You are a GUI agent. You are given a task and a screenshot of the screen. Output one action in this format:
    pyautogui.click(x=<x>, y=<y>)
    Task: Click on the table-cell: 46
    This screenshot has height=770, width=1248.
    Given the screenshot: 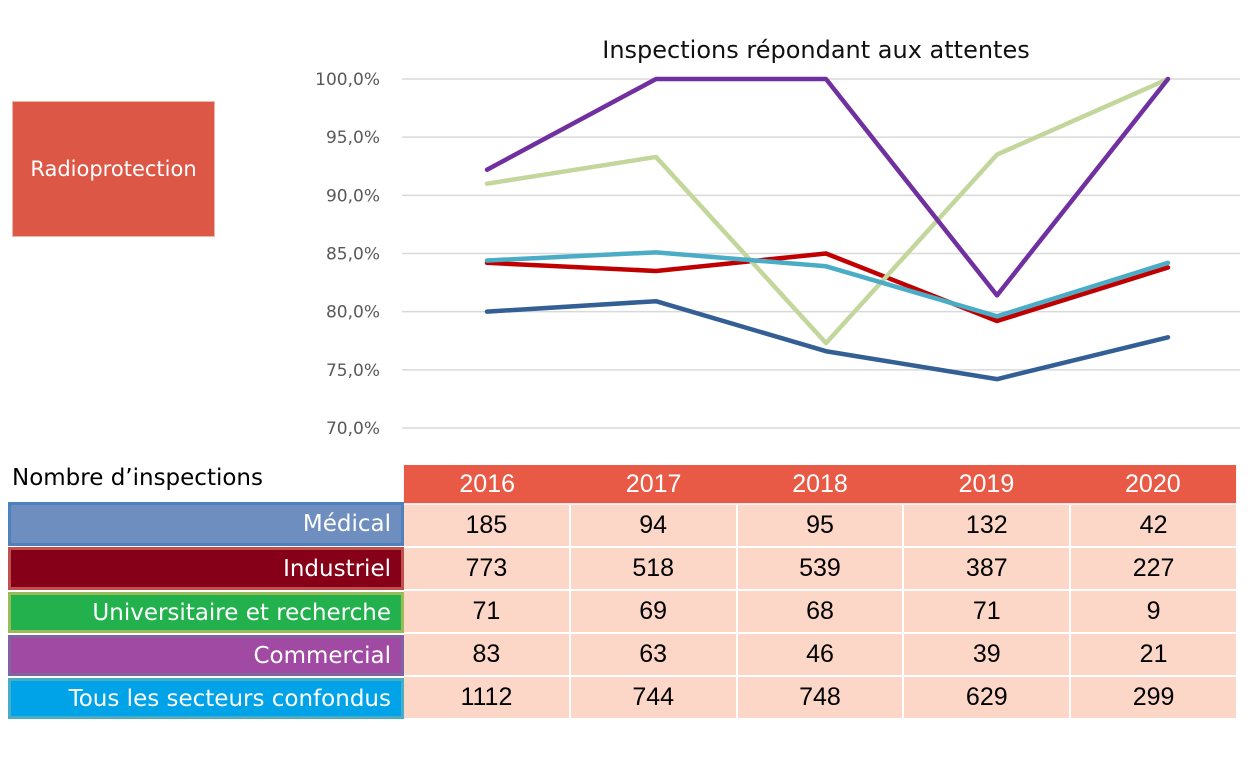 What is the action you would take?
    pyautogui.click(x=821, y=654)
    